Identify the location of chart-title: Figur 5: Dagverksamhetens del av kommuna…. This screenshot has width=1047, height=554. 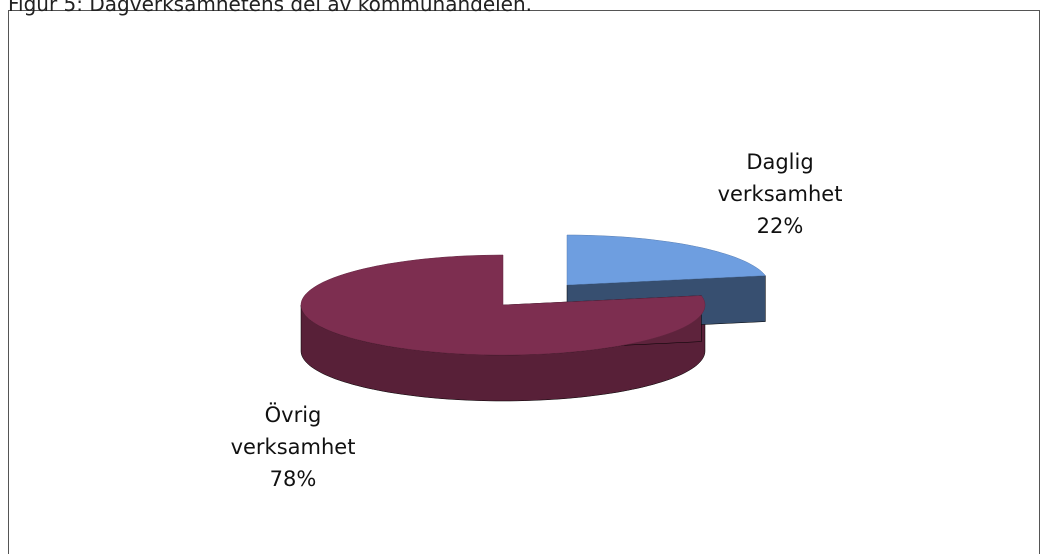
(270, 8).